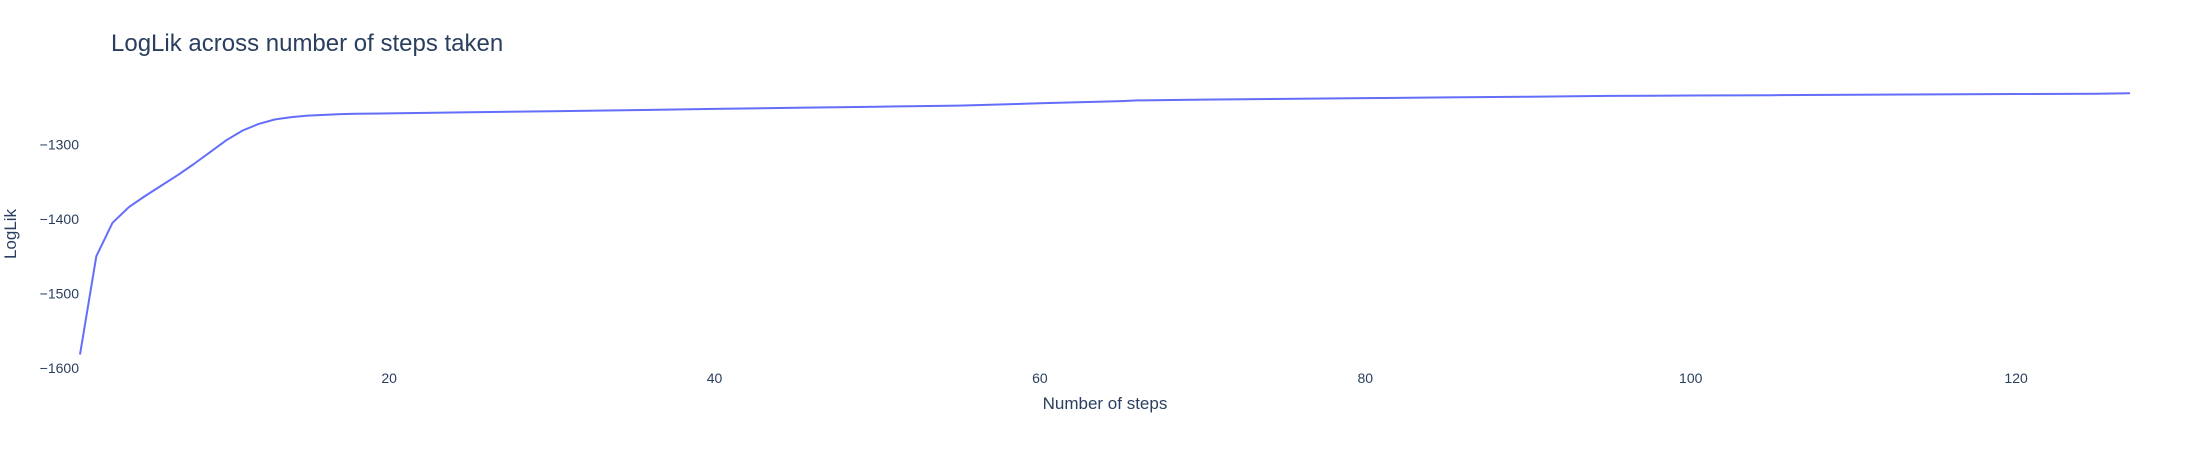 Image resolution: width=2209 pixels, height=450 pixels. What do you see at coordinates (60, 256) in the screenshot?
I see `y-axis: −1600 −1500 −1400 −1300` at bounding box center [60, 256].